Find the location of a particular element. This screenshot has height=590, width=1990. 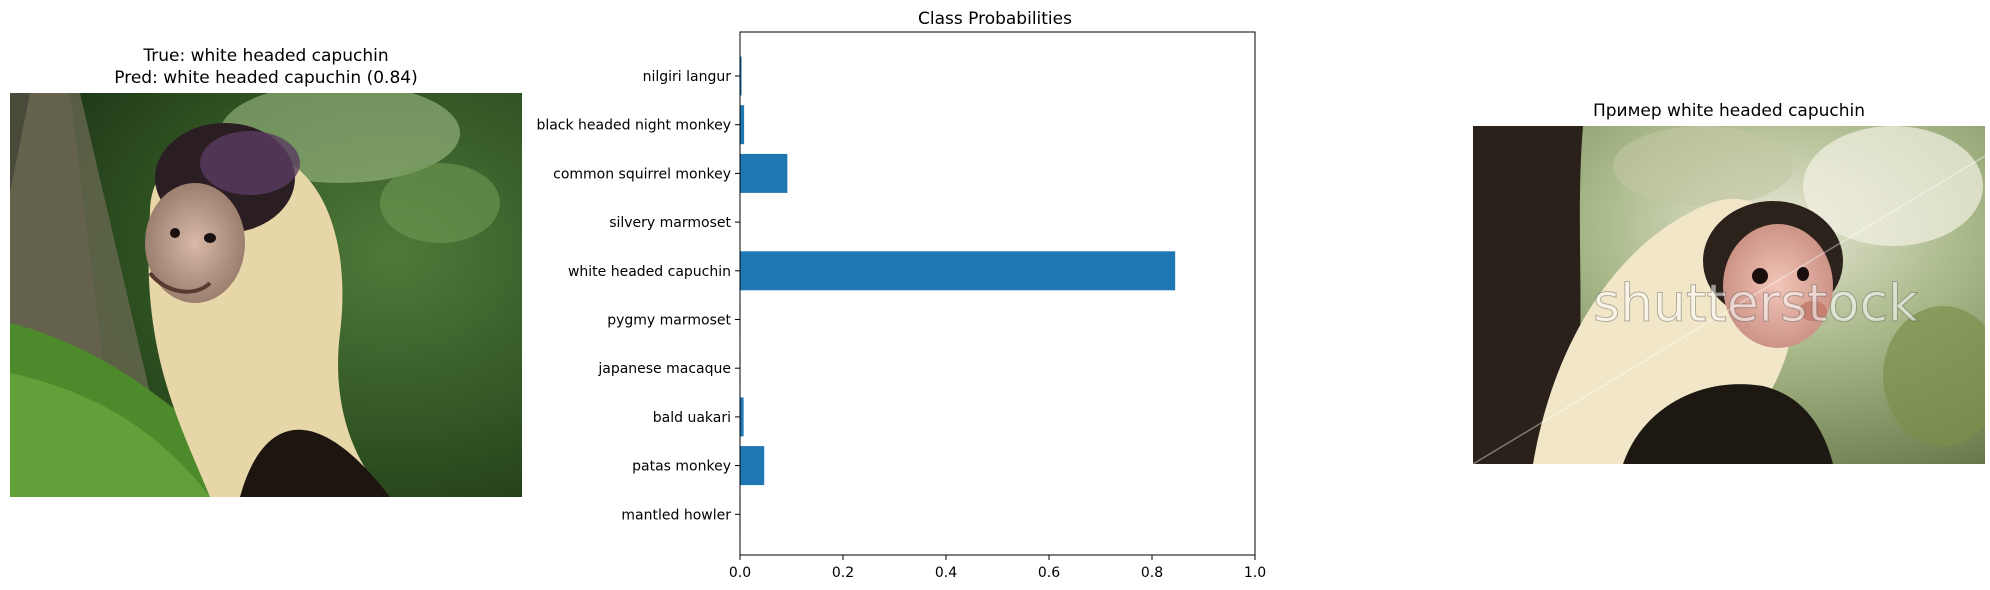

y-tick-label: white headed capuchin is located at coordinates (649, 272).